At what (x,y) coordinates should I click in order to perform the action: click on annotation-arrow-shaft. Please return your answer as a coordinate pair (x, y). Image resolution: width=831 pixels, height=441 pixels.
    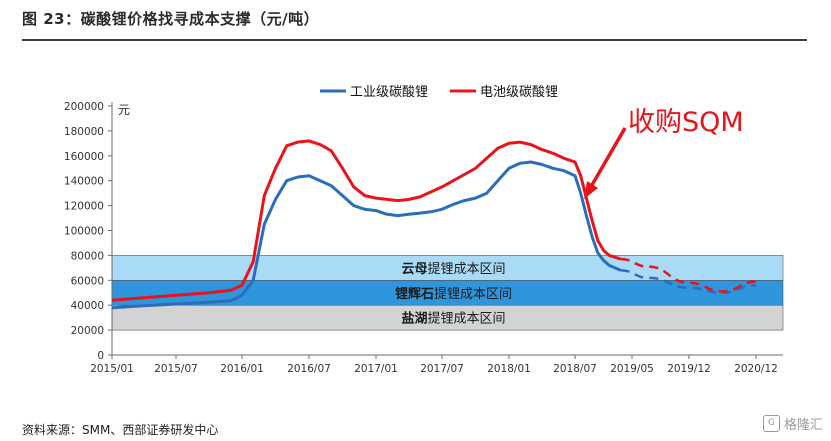
    Looking at the image, I should click on (608, 156).